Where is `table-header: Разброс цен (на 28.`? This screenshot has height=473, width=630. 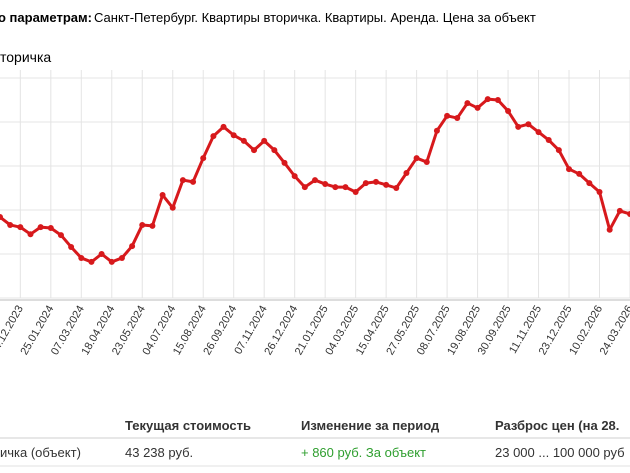 table-header: Разброс цен (на 28. is located at coordinates (557, 425).